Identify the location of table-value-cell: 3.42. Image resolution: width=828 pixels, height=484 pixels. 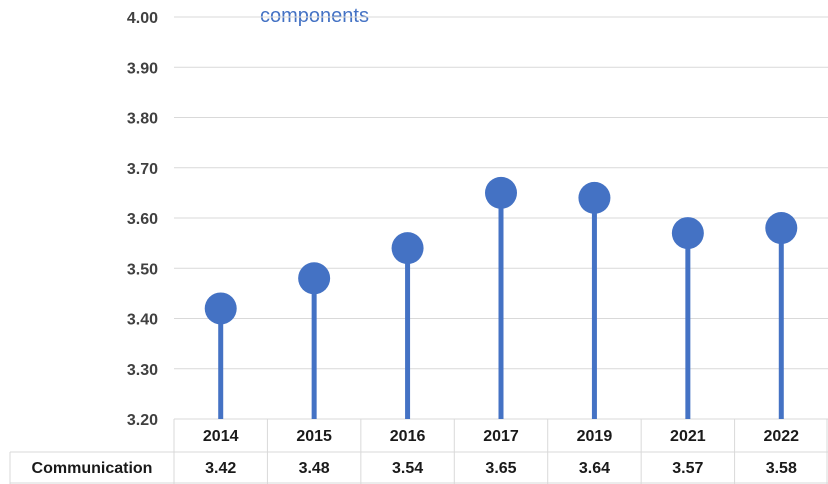
(220, 468).